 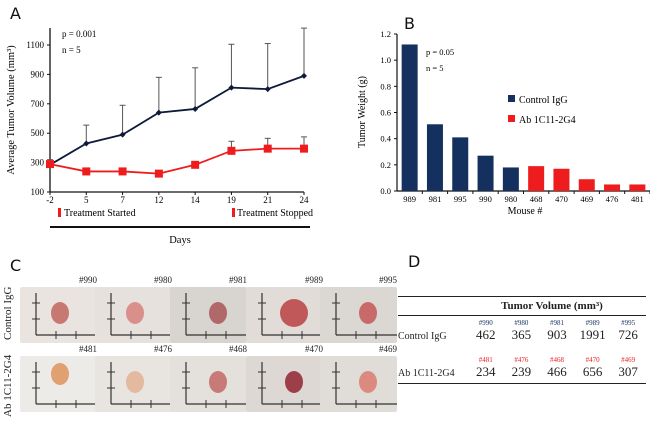 I want to click on tumor-volume-value: 903, so click(x=557, y=334).